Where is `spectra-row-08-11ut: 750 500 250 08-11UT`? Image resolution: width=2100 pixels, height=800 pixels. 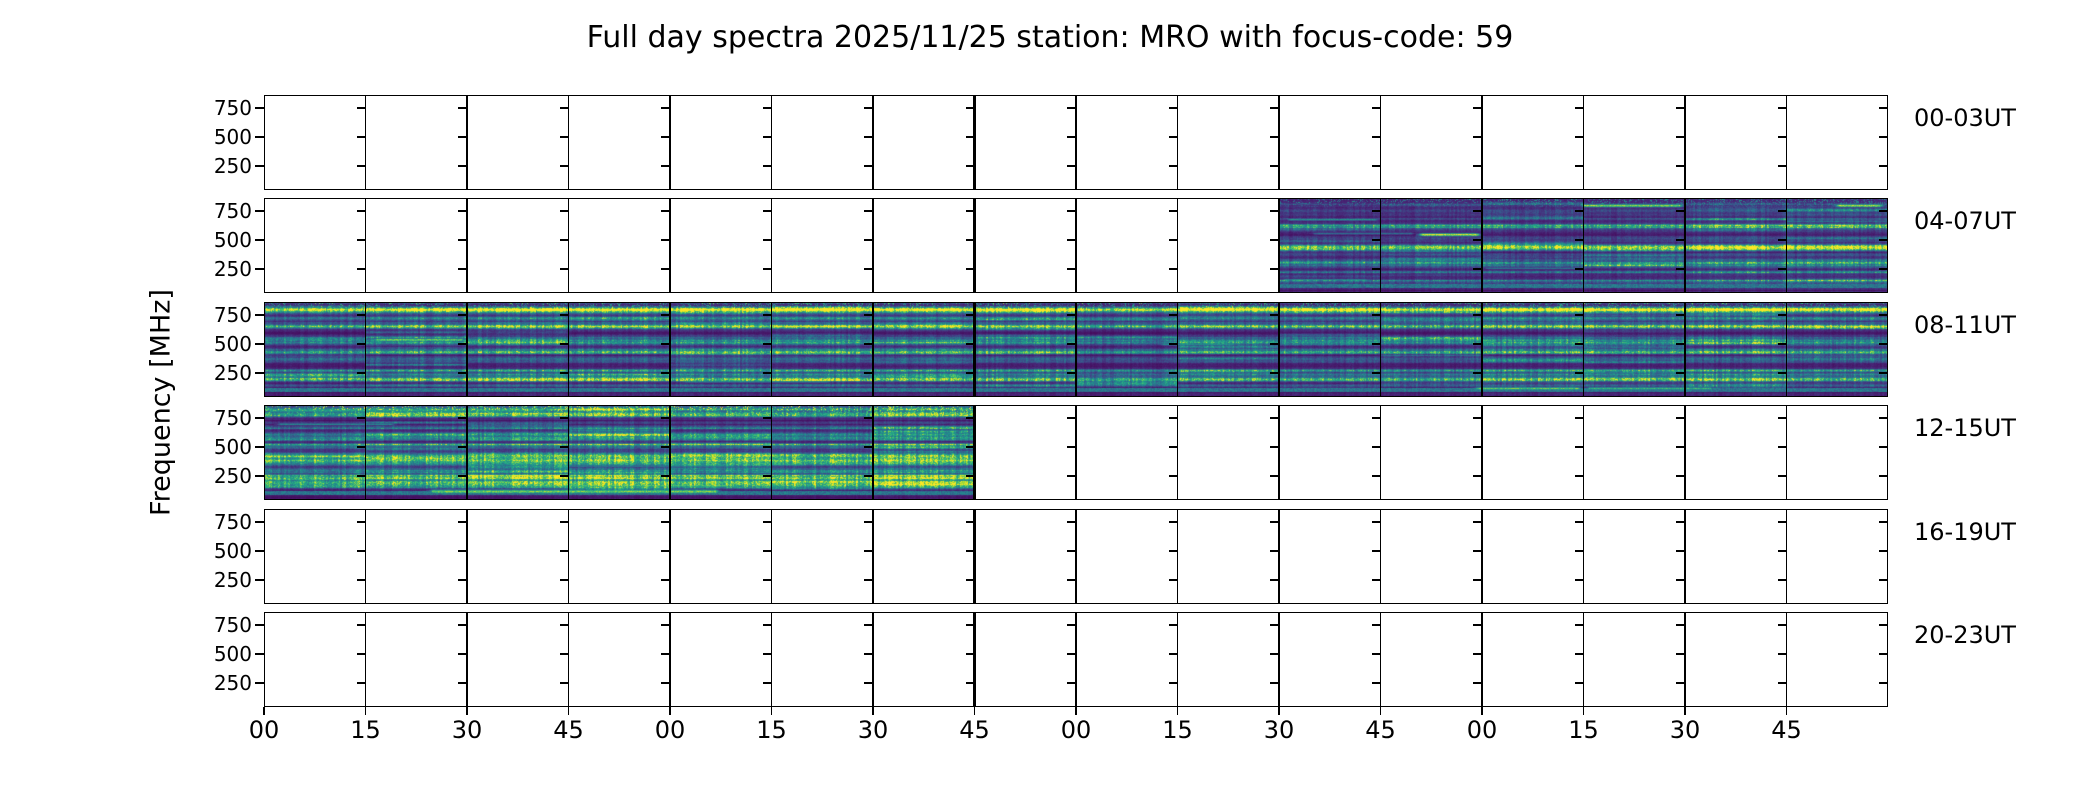
spectra-row-08-11ut: 750 500 250 08-11UT is located at coordinates (1115, 349).